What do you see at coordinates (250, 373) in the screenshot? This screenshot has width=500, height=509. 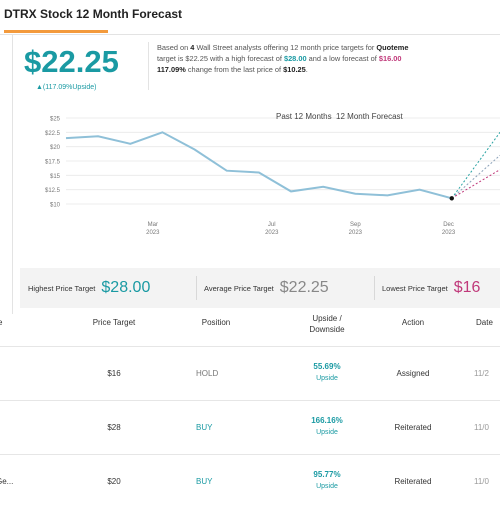 I see `table-row: $16 HOLD 55.69% Upside Assigned 11/2` at bounding box center [250, 373].